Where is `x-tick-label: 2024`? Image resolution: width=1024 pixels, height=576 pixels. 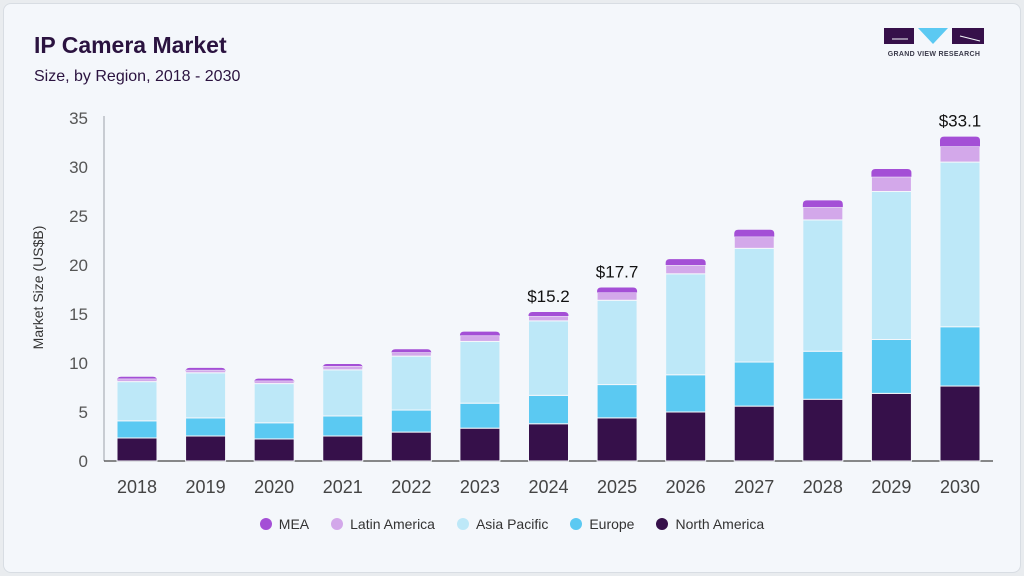
x-tick-label: 2024 is located at coordinates (548, 487).